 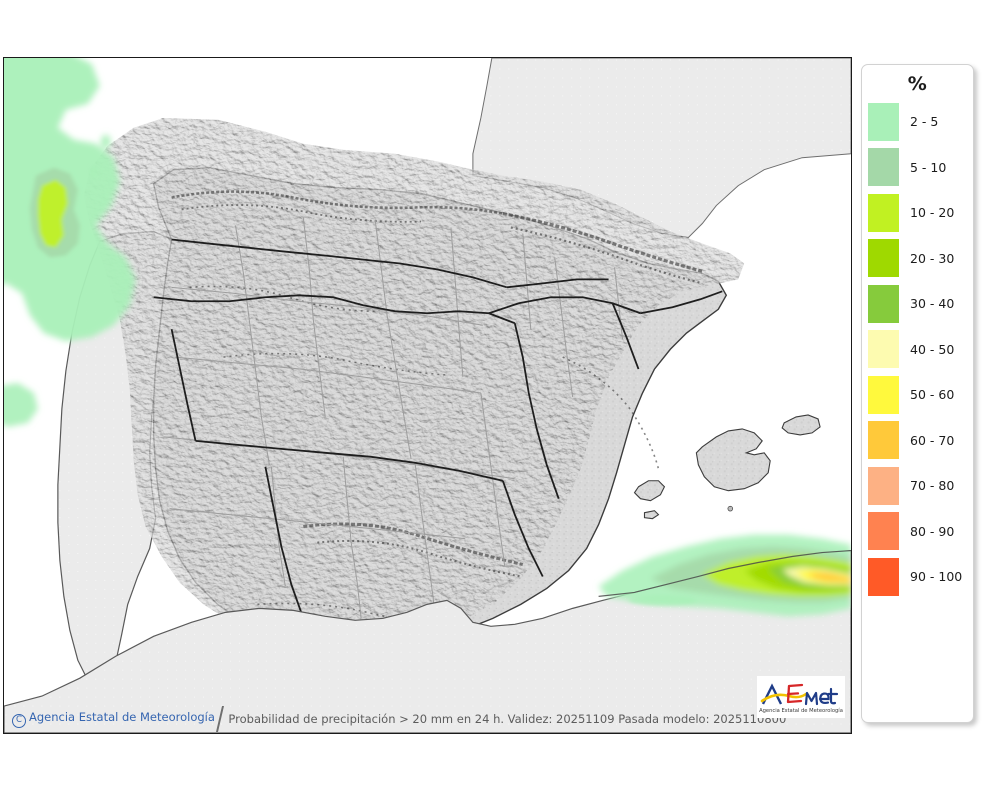 What do you see at coordinates (932, 213) in the screenshot?
I see `legend-label: 10 - 20` at bounding box center [932, 213].